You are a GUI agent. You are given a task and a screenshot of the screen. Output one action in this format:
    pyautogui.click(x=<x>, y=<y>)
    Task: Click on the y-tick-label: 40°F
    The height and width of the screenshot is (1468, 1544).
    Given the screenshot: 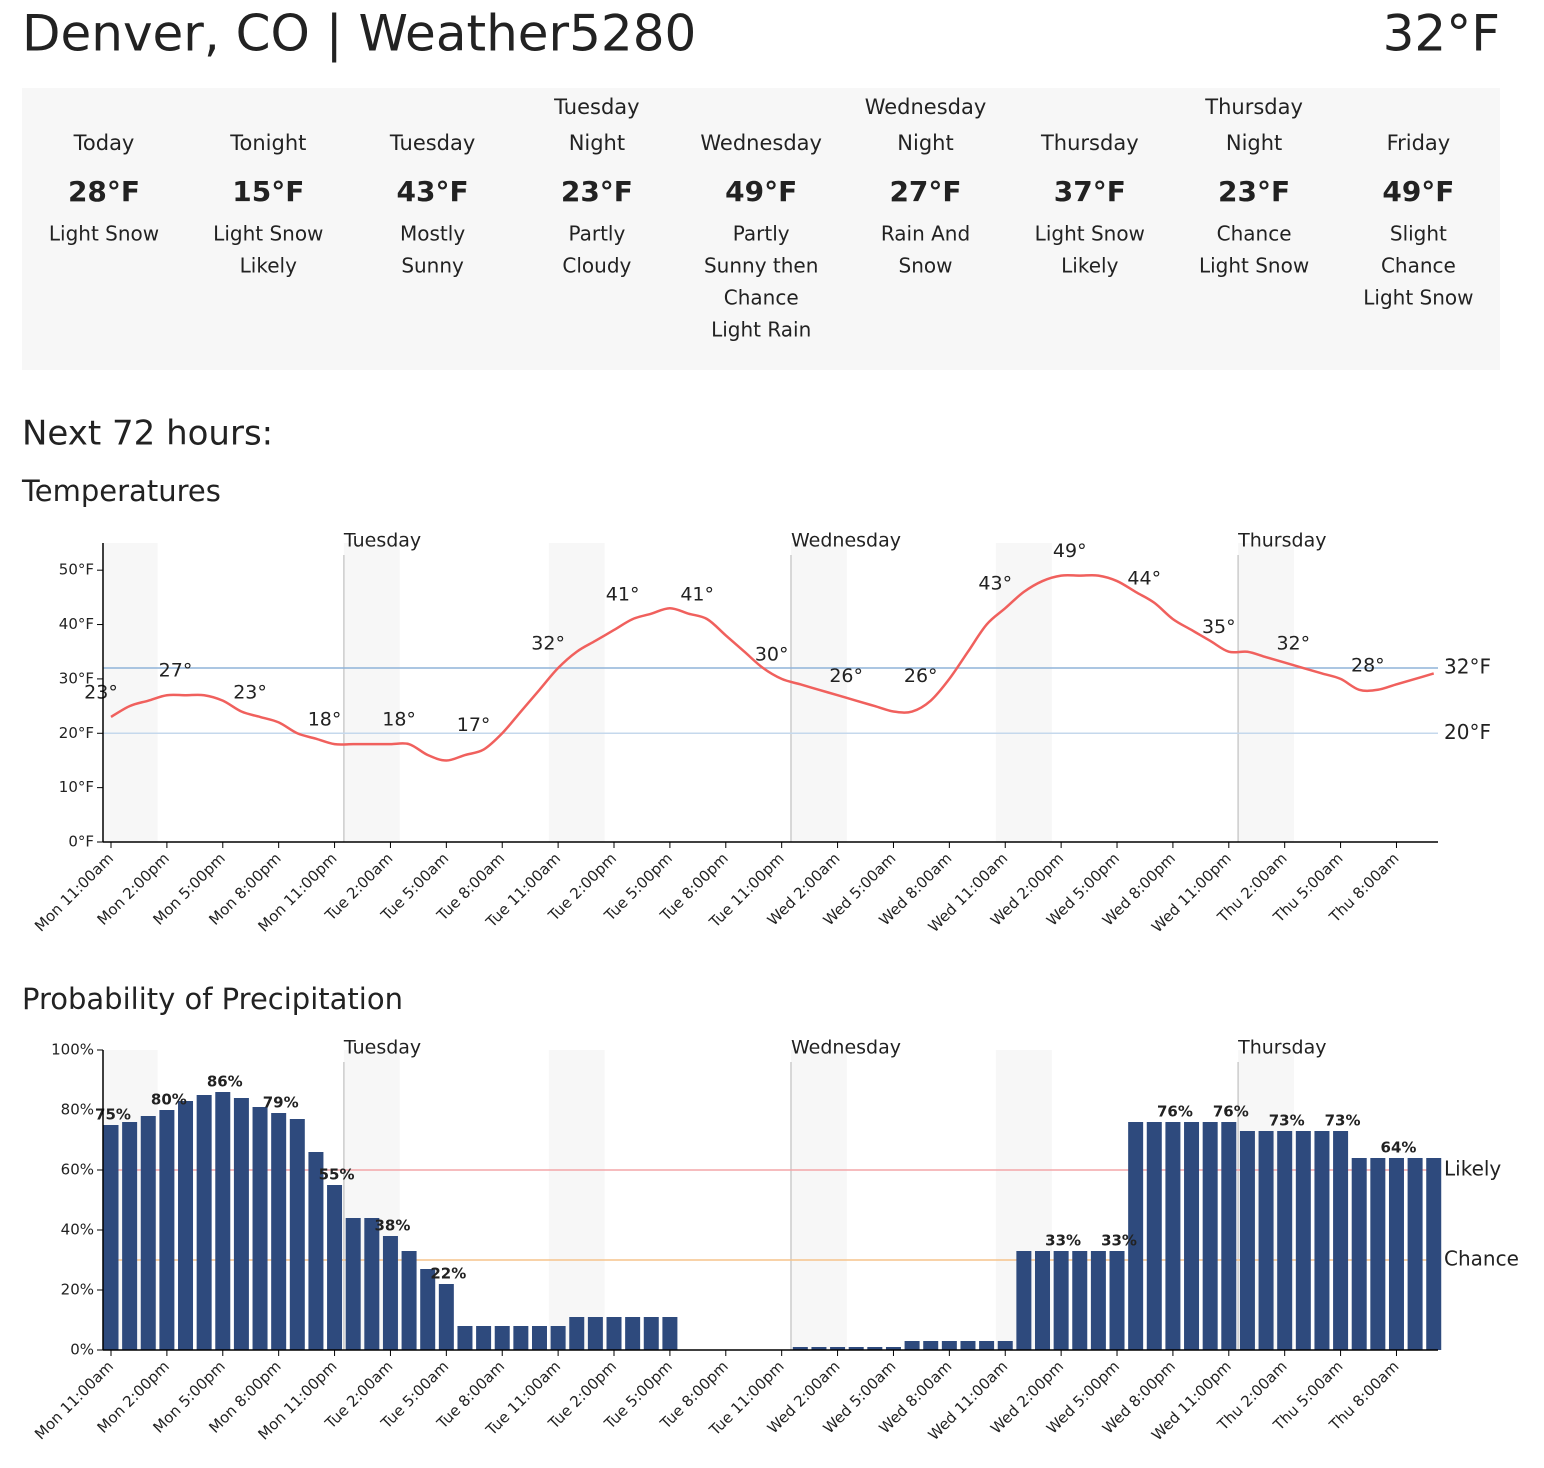 What is the action you would take?
    pyautogui.click(x=76, y=624)
    